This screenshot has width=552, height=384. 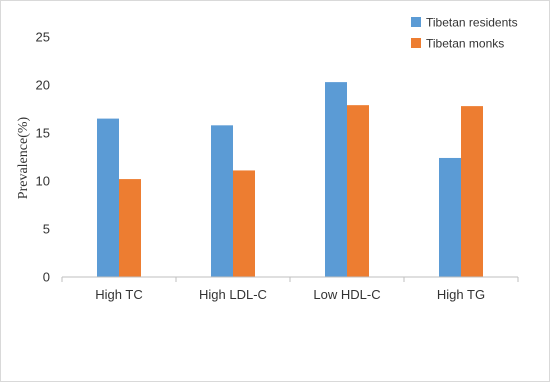 What do you see at coordinates (290, 294) in the screenshot?
I see `category-labels: High TC High LDL-C Low HDL-C High TG` at bounding box center [290, 294].